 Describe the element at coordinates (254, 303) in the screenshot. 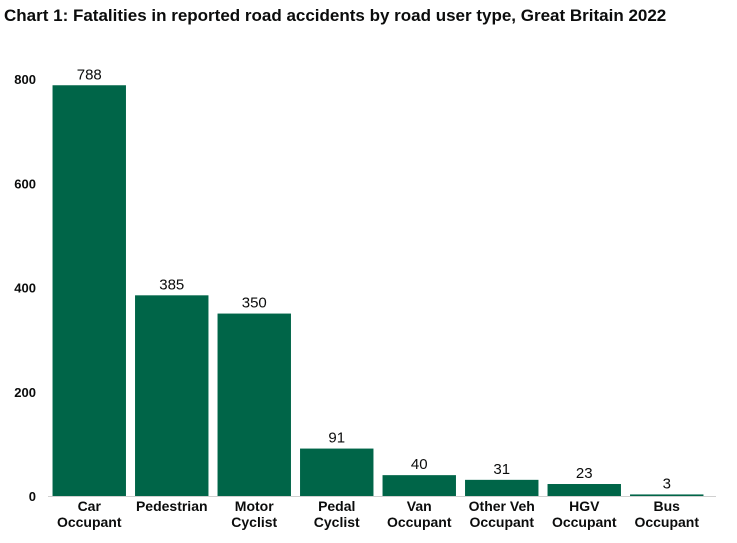

I see `data-label: 350` at that location.